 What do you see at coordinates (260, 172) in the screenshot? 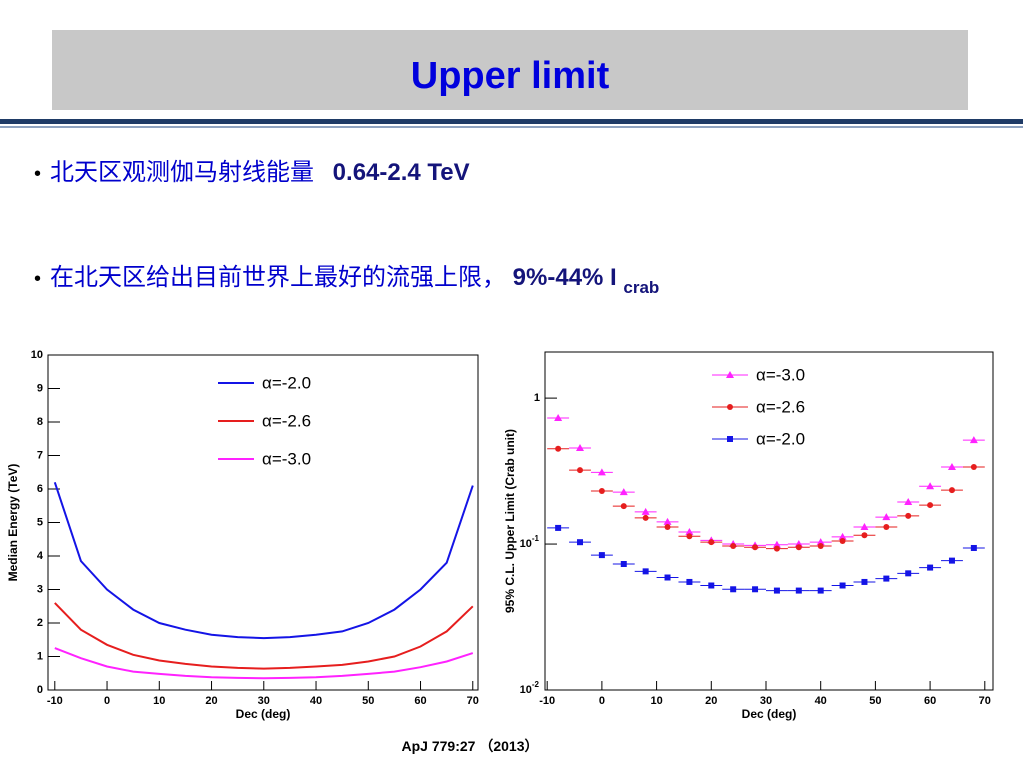
I see `bullet: 北天区观测伽马射线能量 0.64-2.4 TeV` at bounding box center [260, 172].